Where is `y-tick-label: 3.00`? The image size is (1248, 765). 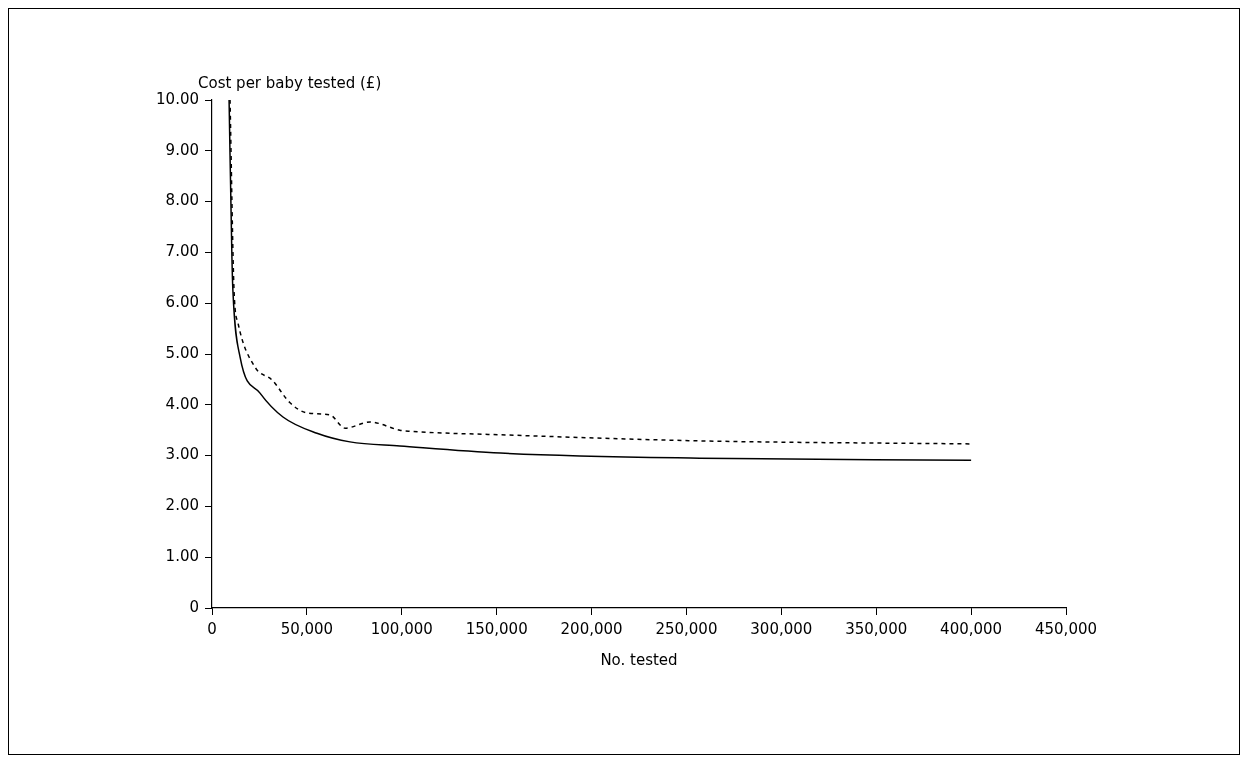 y-tick-label: 3.00 is located at coordinates (182, 454).